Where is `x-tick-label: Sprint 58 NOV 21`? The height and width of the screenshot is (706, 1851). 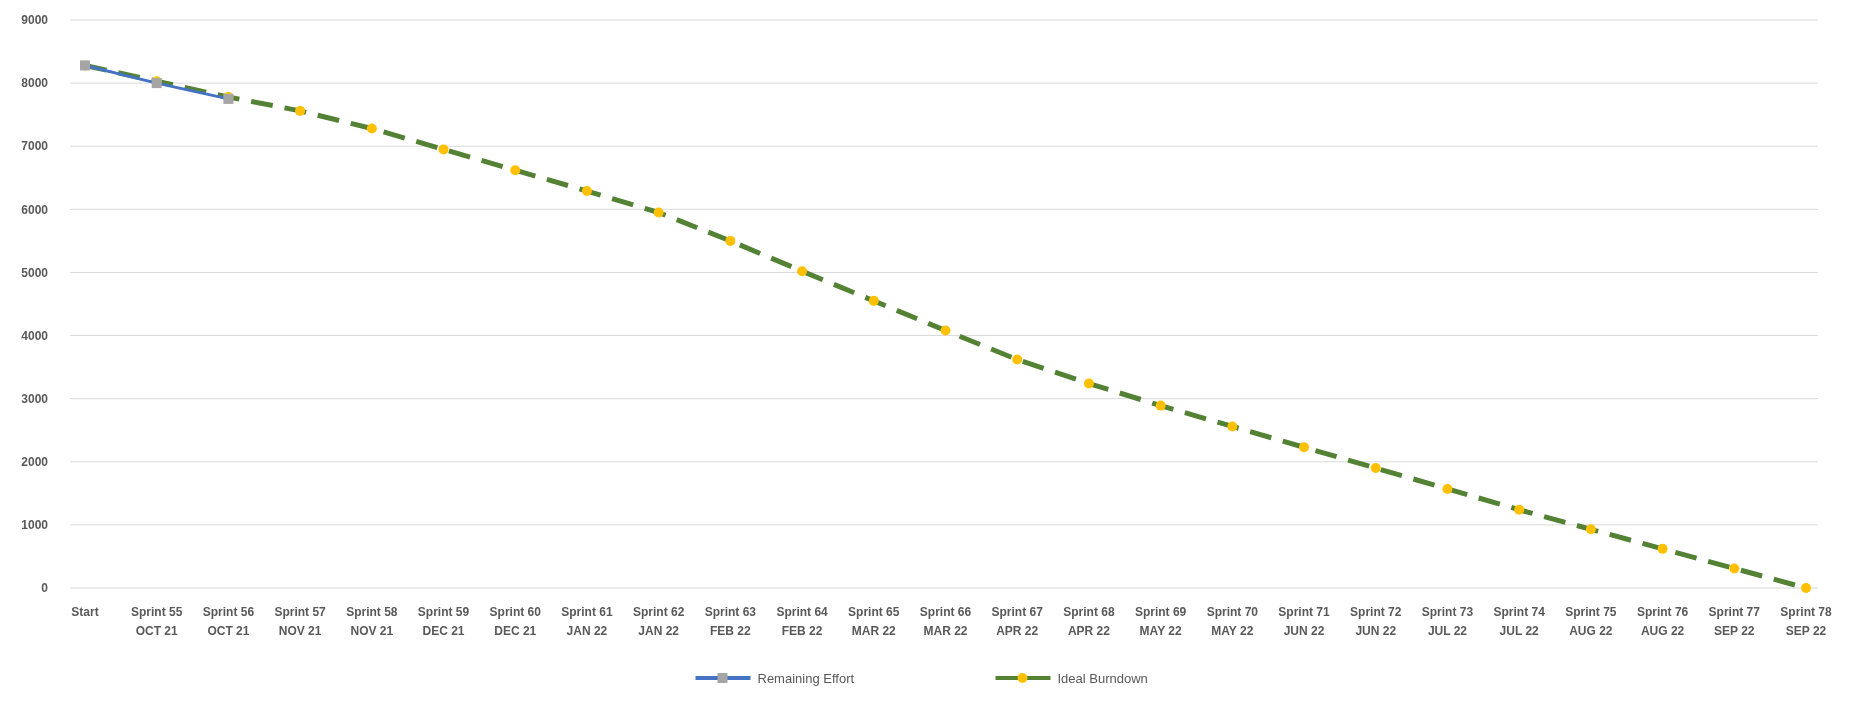 x-tick-label: Sprint 58 NOV 21 is located at coordinates (372, 621).